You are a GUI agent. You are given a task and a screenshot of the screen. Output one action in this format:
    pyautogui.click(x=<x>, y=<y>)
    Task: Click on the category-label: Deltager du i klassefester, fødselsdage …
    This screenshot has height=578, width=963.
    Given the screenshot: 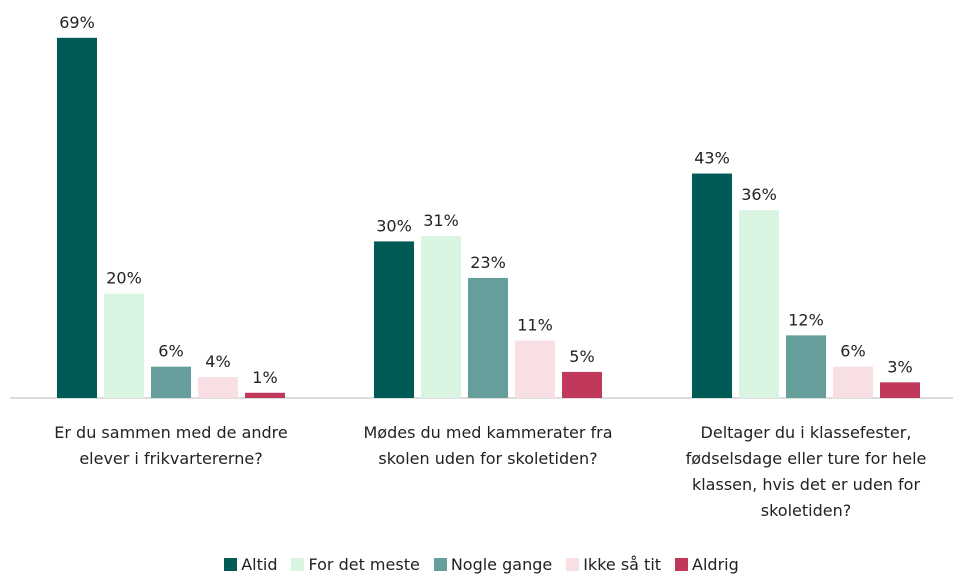 What is the action you would take?
    pyautogui.click(x=806, y=471)
    